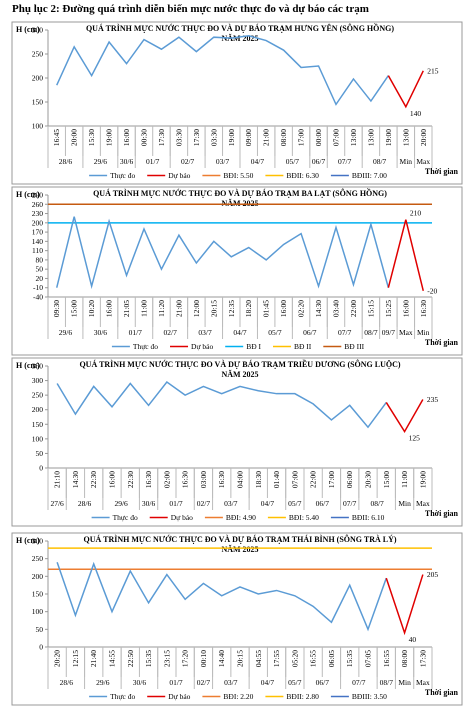  What do you see at coordinates (112, 658) in the screenshot?
I see `x-tick-label: 14:55` at bounding box center [112, 658].